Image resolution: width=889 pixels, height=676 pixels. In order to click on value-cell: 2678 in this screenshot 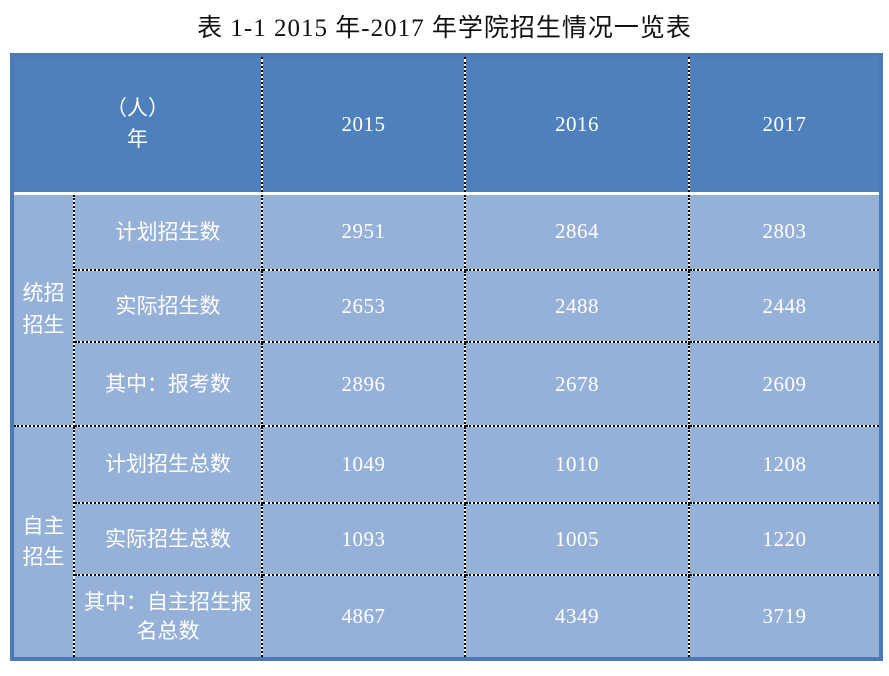, I will do `click(577, 384)`.